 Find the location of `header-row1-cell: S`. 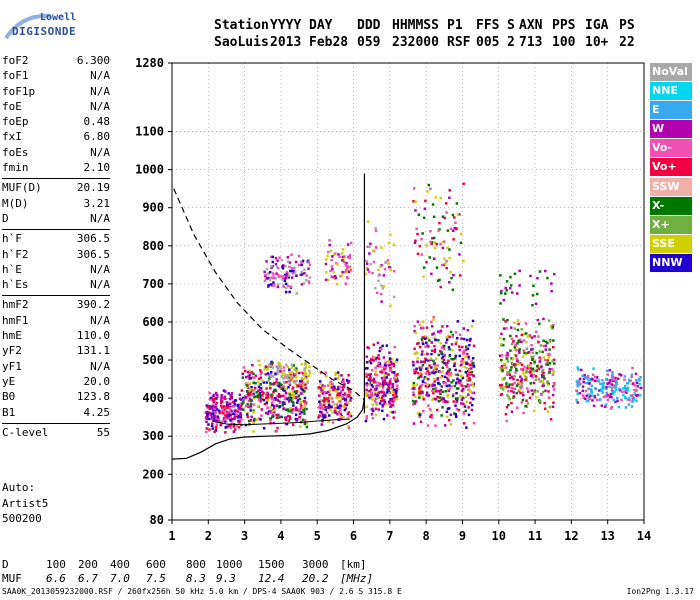

header-row1-cell: S is located at coordinates (511, 25).